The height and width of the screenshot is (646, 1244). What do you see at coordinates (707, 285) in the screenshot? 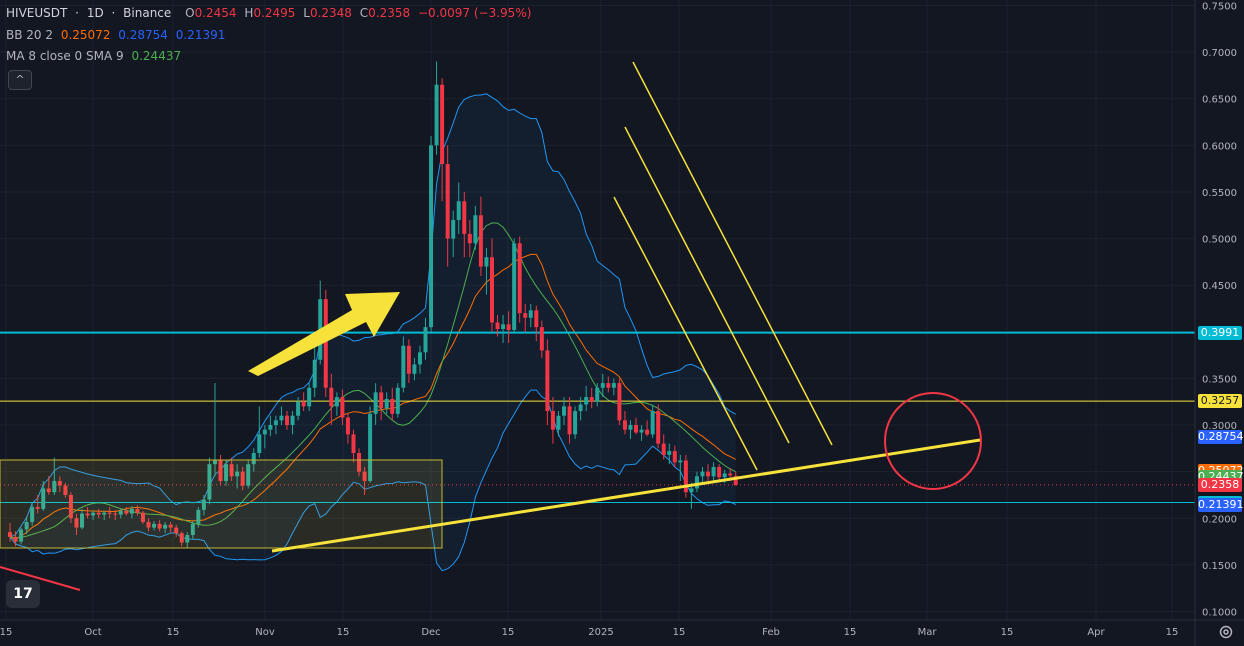
I see `channel-line-mid` at bounding box center [707, 285].